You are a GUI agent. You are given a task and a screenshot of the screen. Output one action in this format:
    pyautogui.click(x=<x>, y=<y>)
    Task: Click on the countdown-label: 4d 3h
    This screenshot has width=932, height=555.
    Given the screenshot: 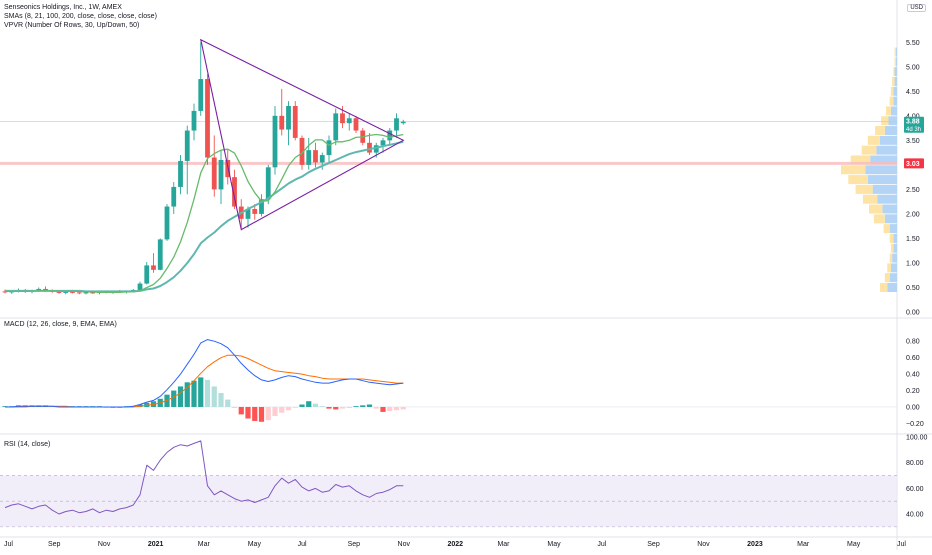 What is the action you would take?
    pyautogui.click(x=913, y=130)
    